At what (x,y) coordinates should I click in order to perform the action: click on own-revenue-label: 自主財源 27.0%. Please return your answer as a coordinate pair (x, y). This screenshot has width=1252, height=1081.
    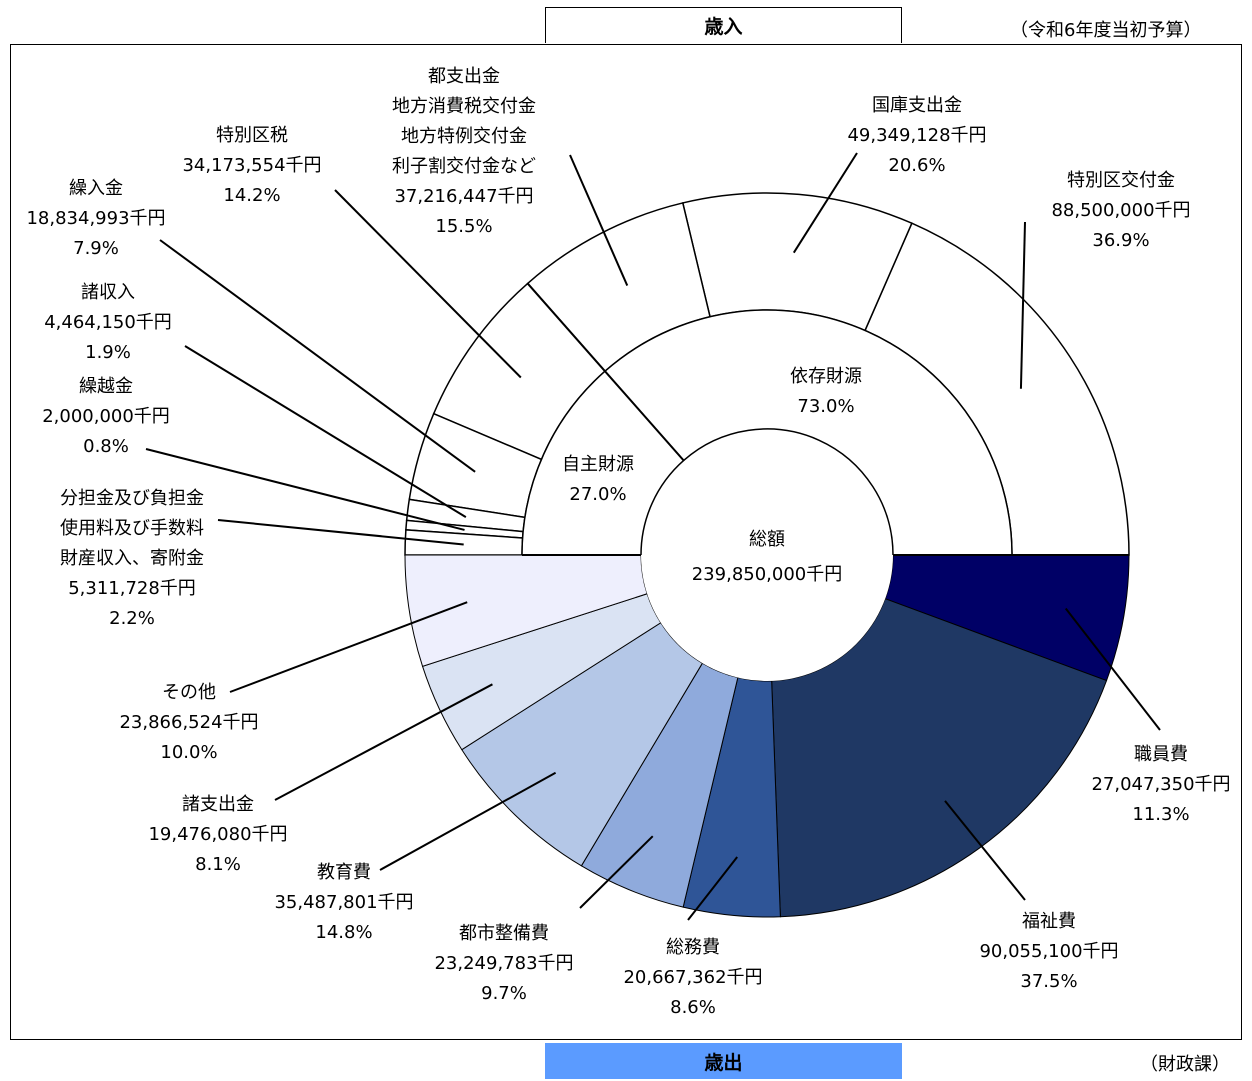
    Looking at the image, I should click on (598, 479).